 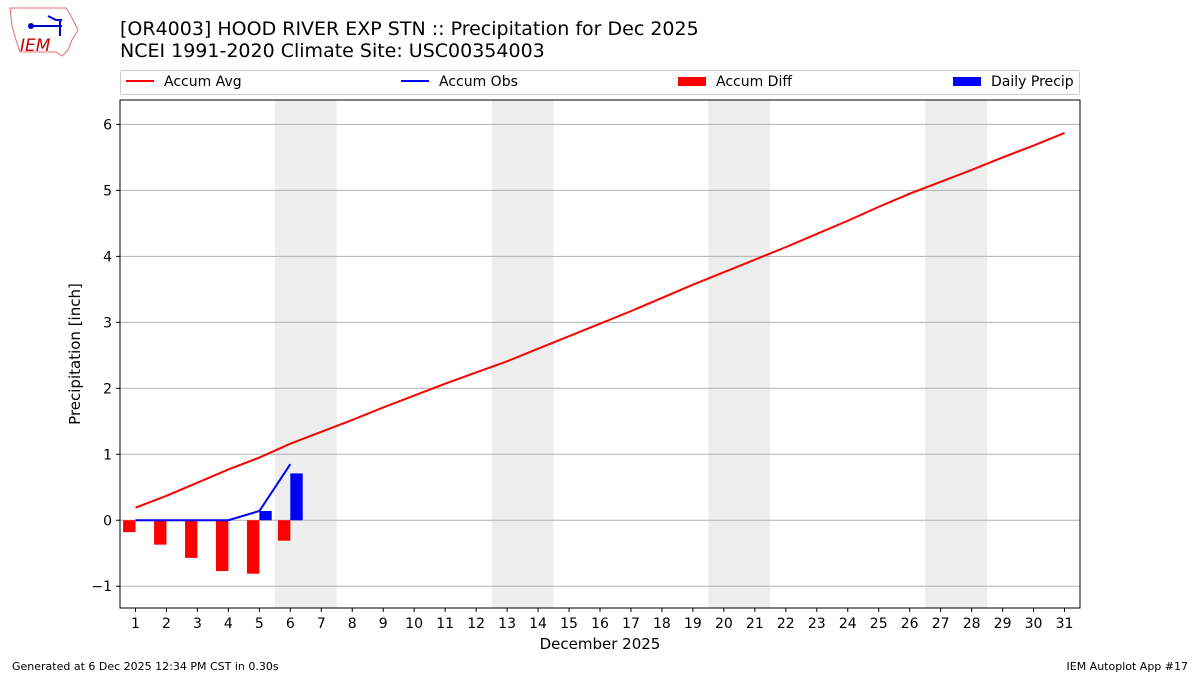 I want to click on y-tick-label: 0, so click(x=107, y=521).